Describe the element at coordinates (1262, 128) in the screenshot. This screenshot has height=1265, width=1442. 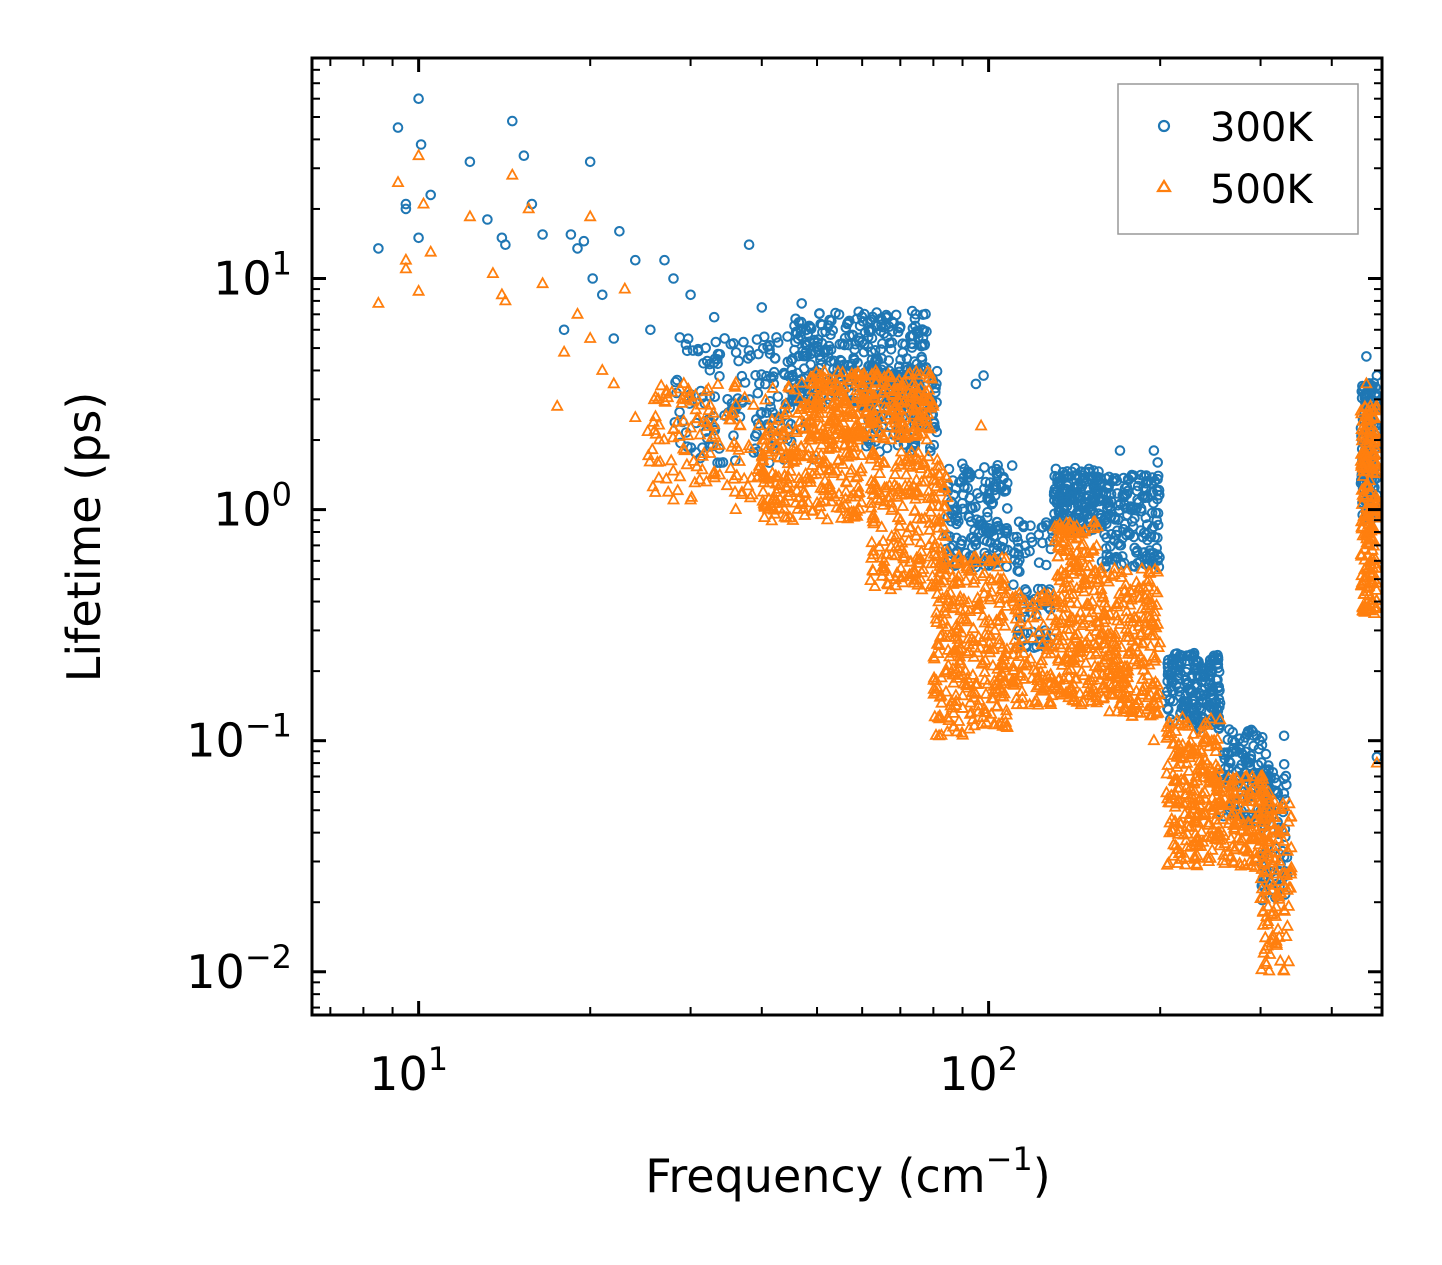
I see `legend-label-300k: 300K` at that location.